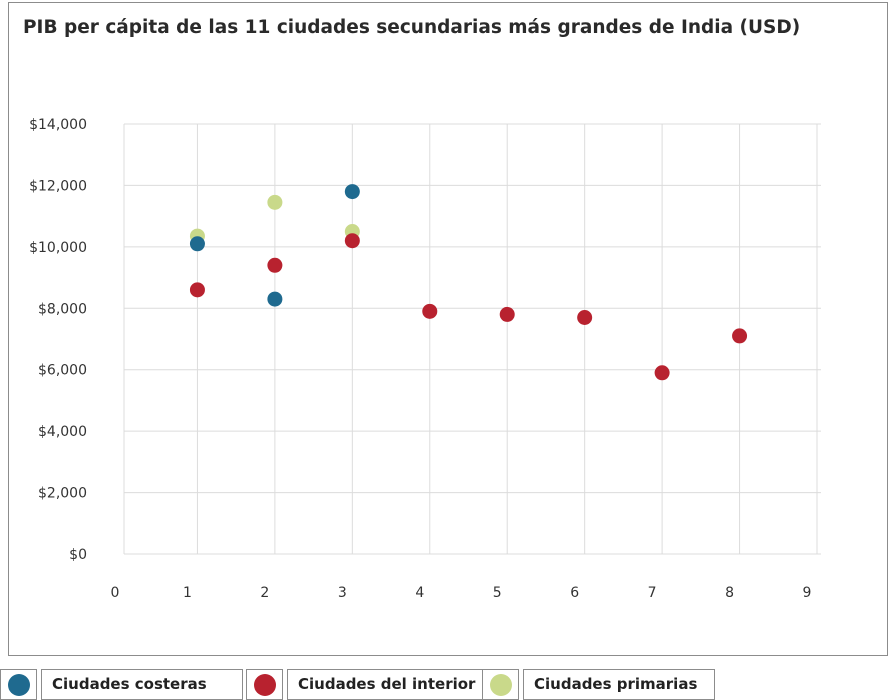  I want to click on y-tick-label: $2,000, so click(62, 494).